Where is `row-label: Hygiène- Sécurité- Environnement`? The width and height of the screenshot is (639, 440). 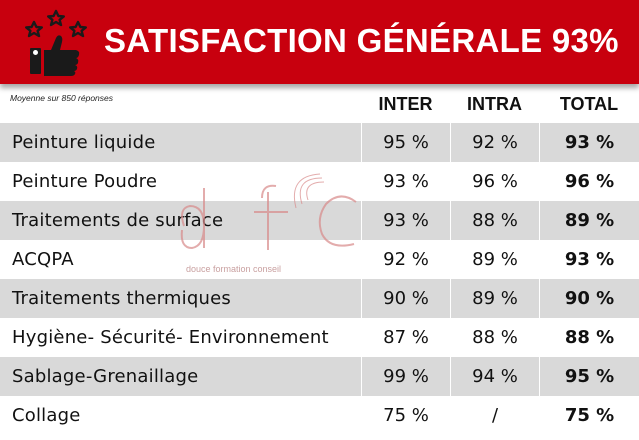 row-label: Hygiène- Sécurité- Environnement is located at coordinates (170, 337).